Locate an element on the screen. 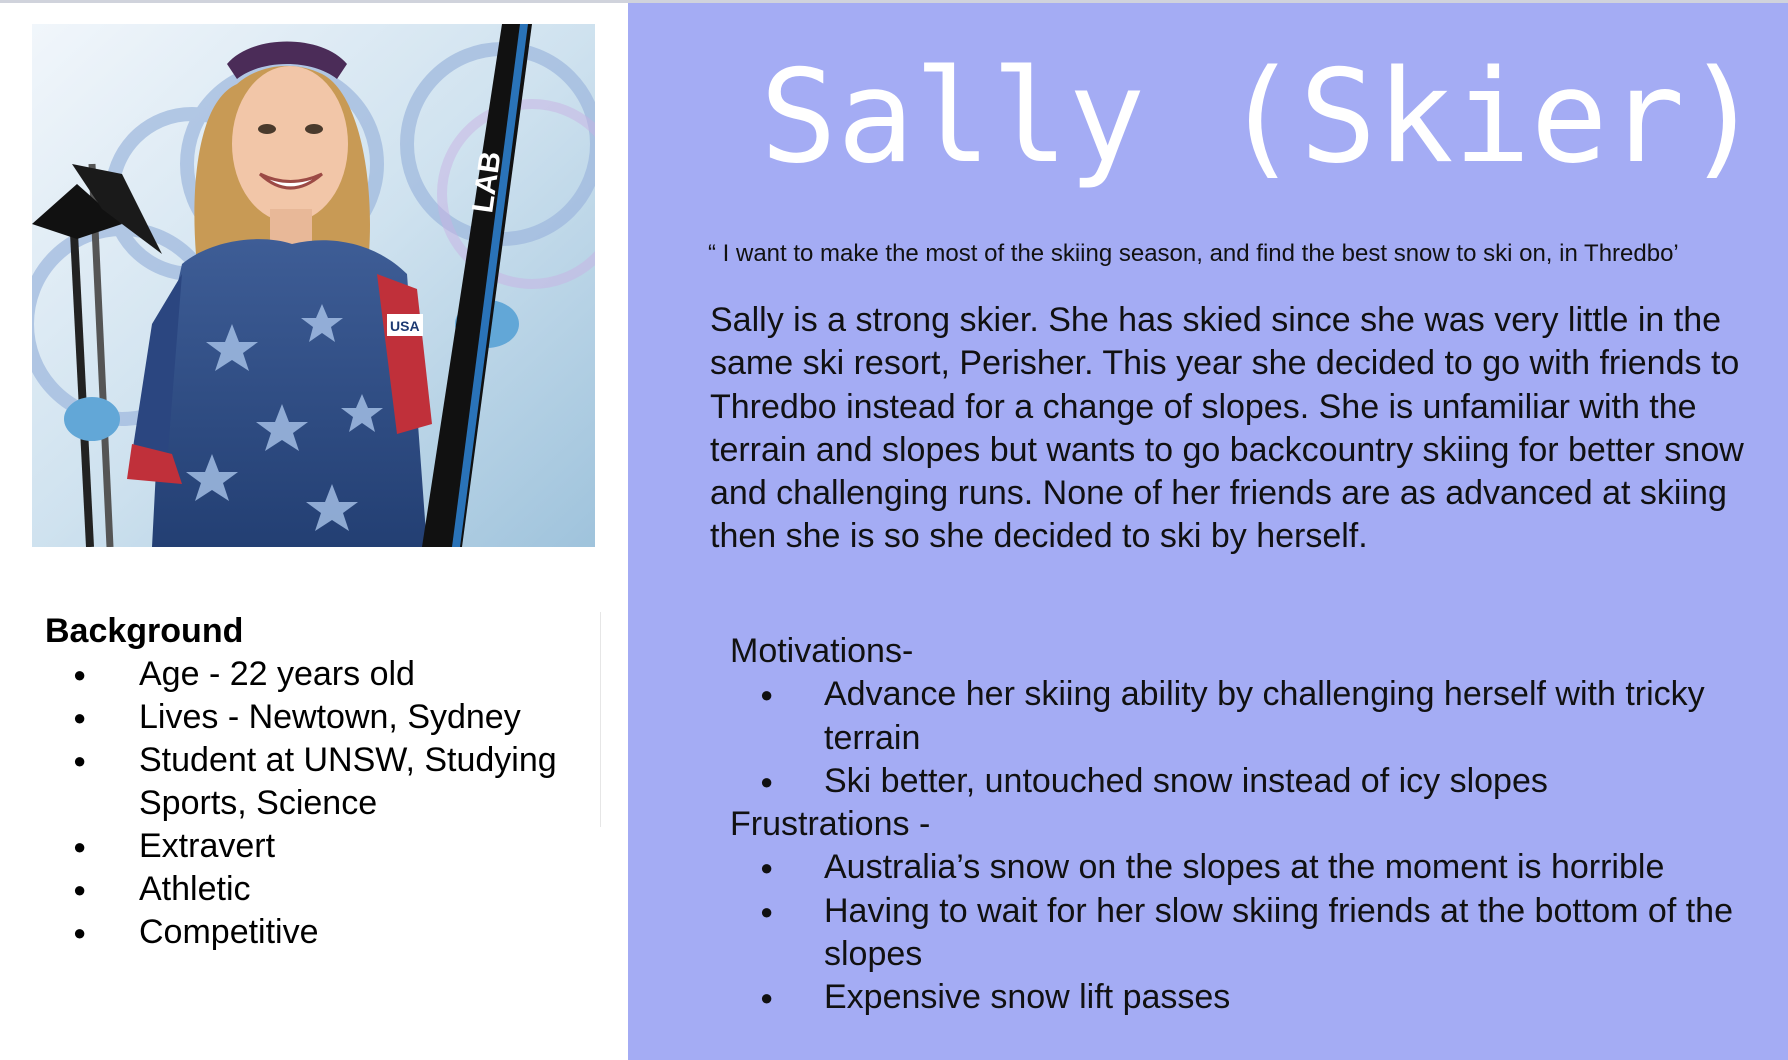 Image resolution: width=1788 pixels, height=1060 pixels. motivations-heading: Motivations- is located at coordinates (822, 651).